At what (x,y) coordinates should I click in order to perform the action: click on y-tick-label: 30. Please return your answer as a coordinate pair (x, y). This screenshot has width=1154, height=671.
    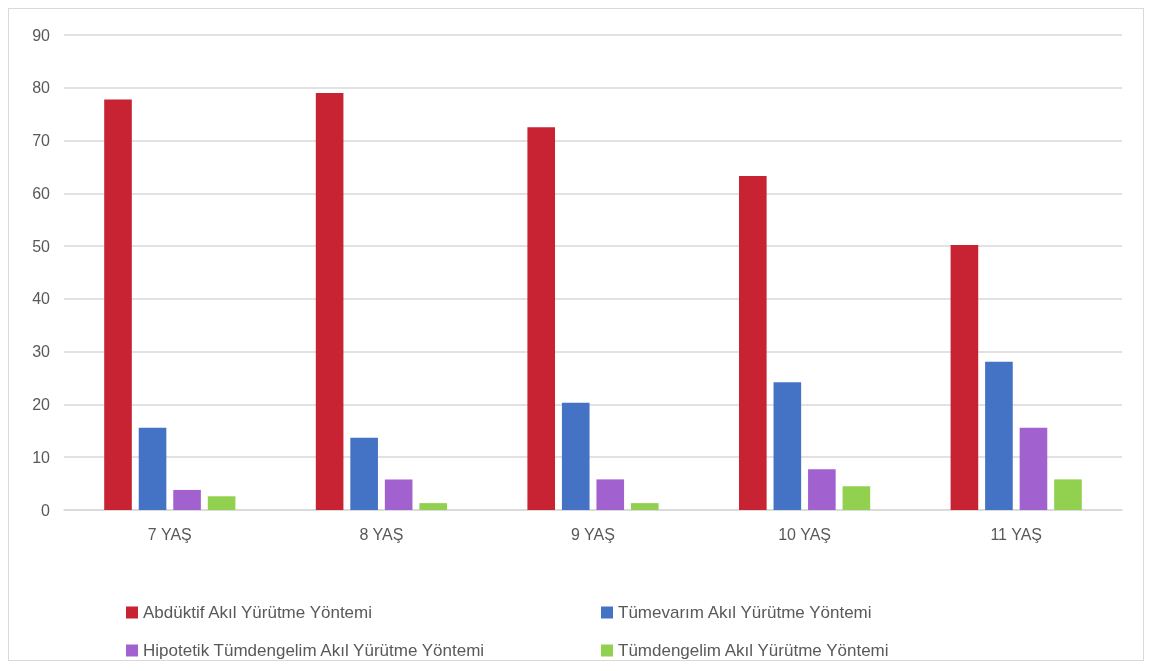
    Looking at the image, I should click on (41, 352).